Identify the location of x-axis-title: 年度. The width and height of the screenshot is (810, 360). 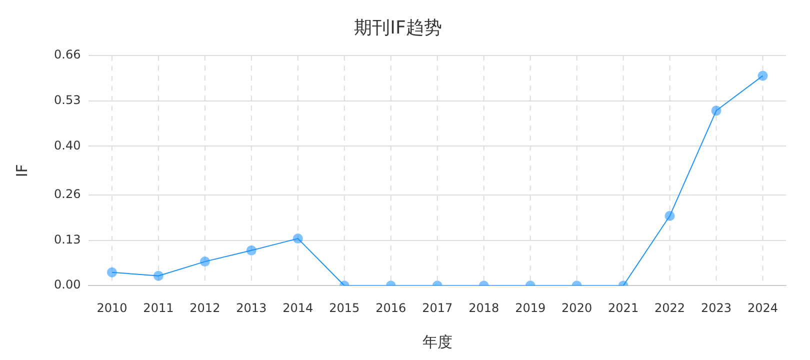
(437, 341).